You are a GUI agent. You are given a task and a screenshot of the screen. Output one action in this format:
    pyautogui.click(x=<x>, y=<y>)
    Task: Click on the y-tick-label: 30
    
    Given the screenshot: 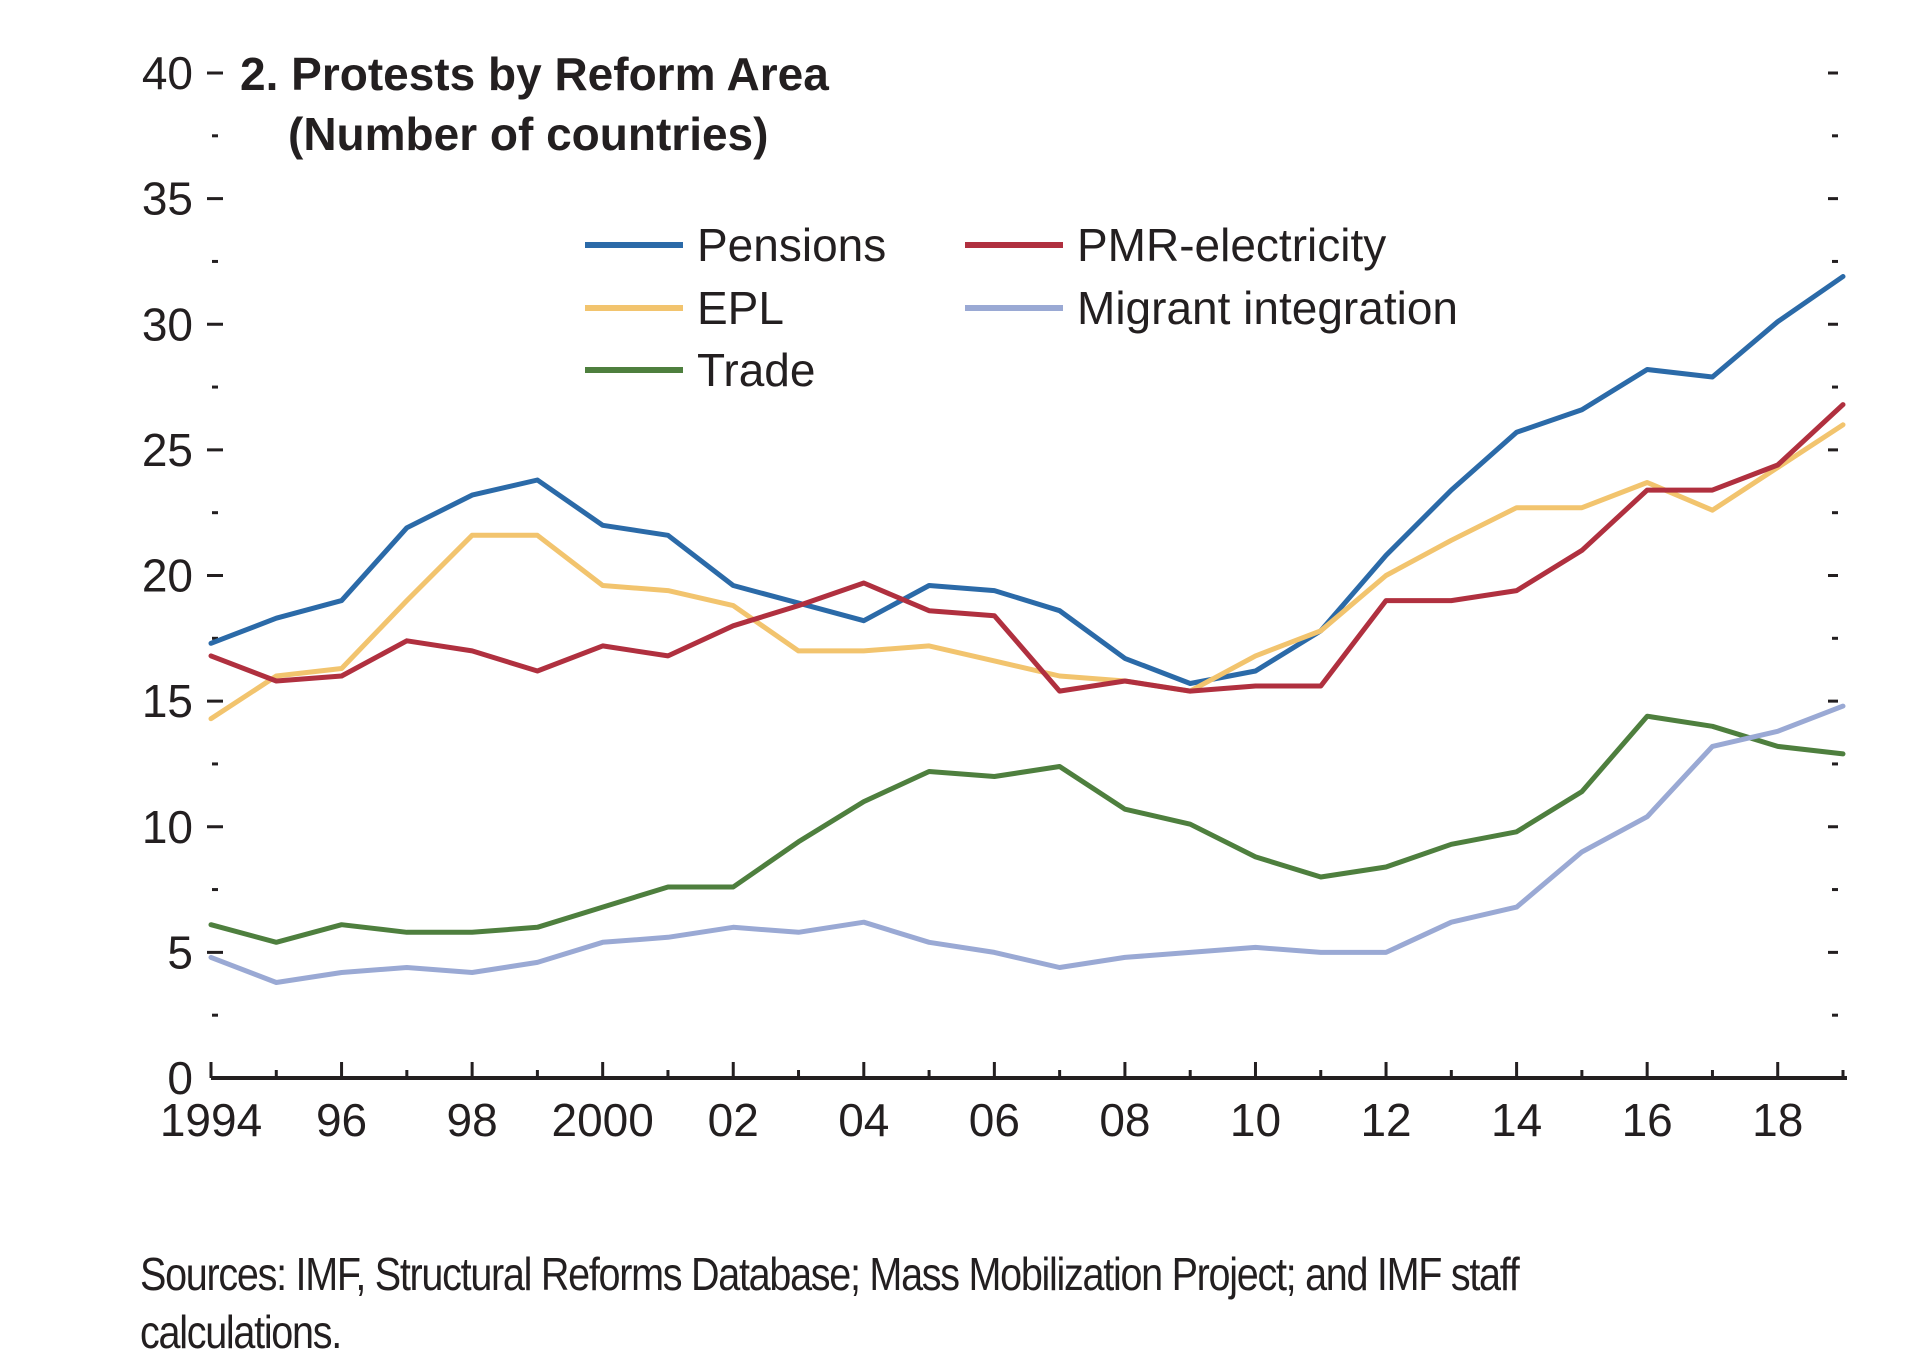 What is the action you would take?
    pyautogui.click(x=167, y=324)
    